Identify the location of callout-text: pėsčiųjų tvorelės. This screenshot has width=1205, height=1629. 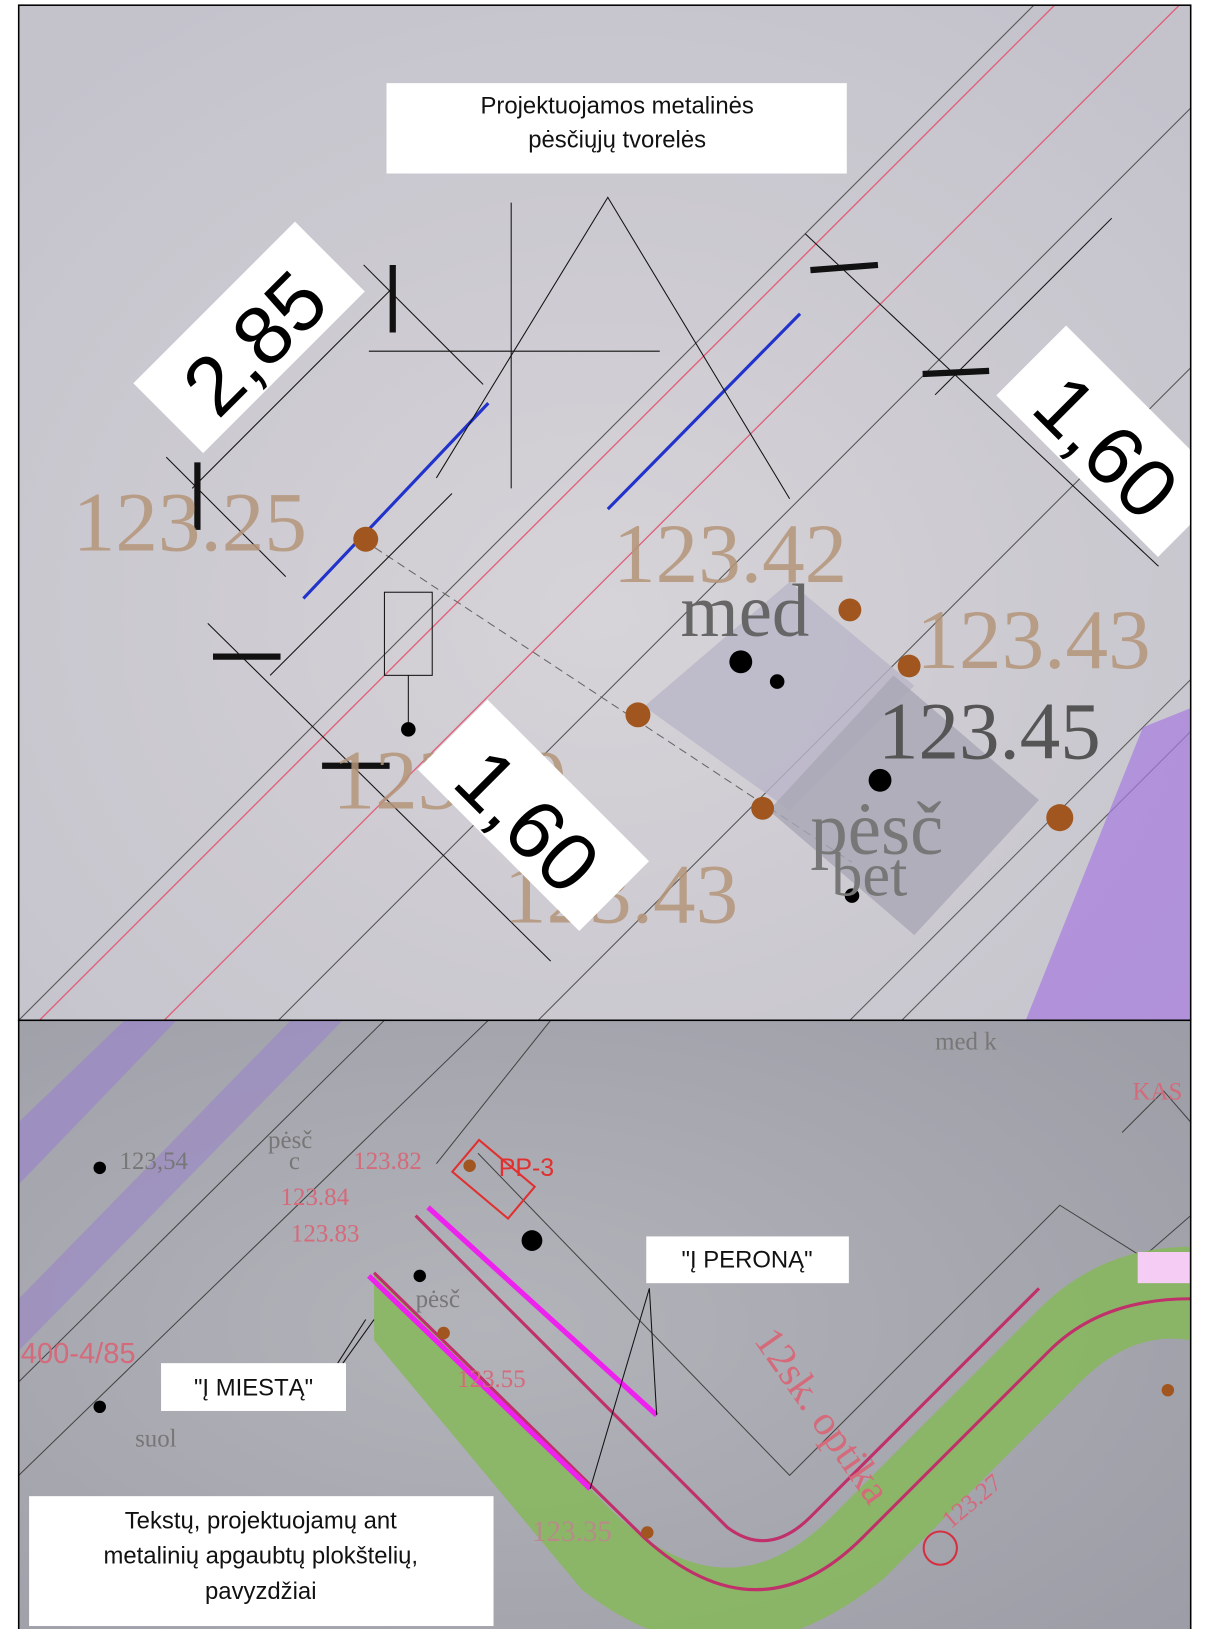
(617, 140).